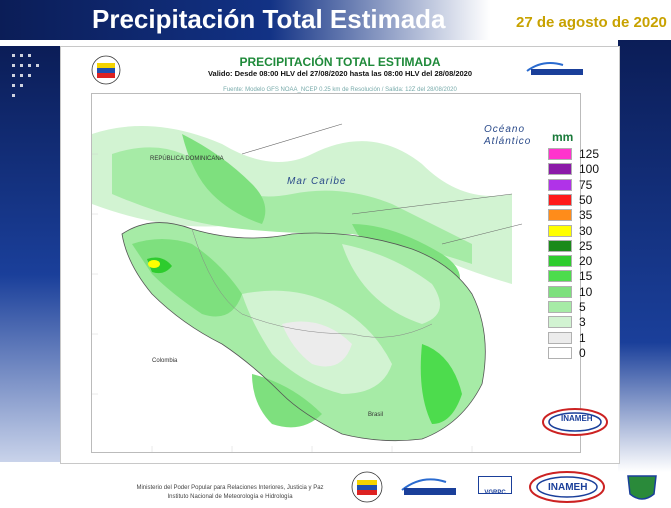  I want to click on legend-item: 0, so click(581, 353).